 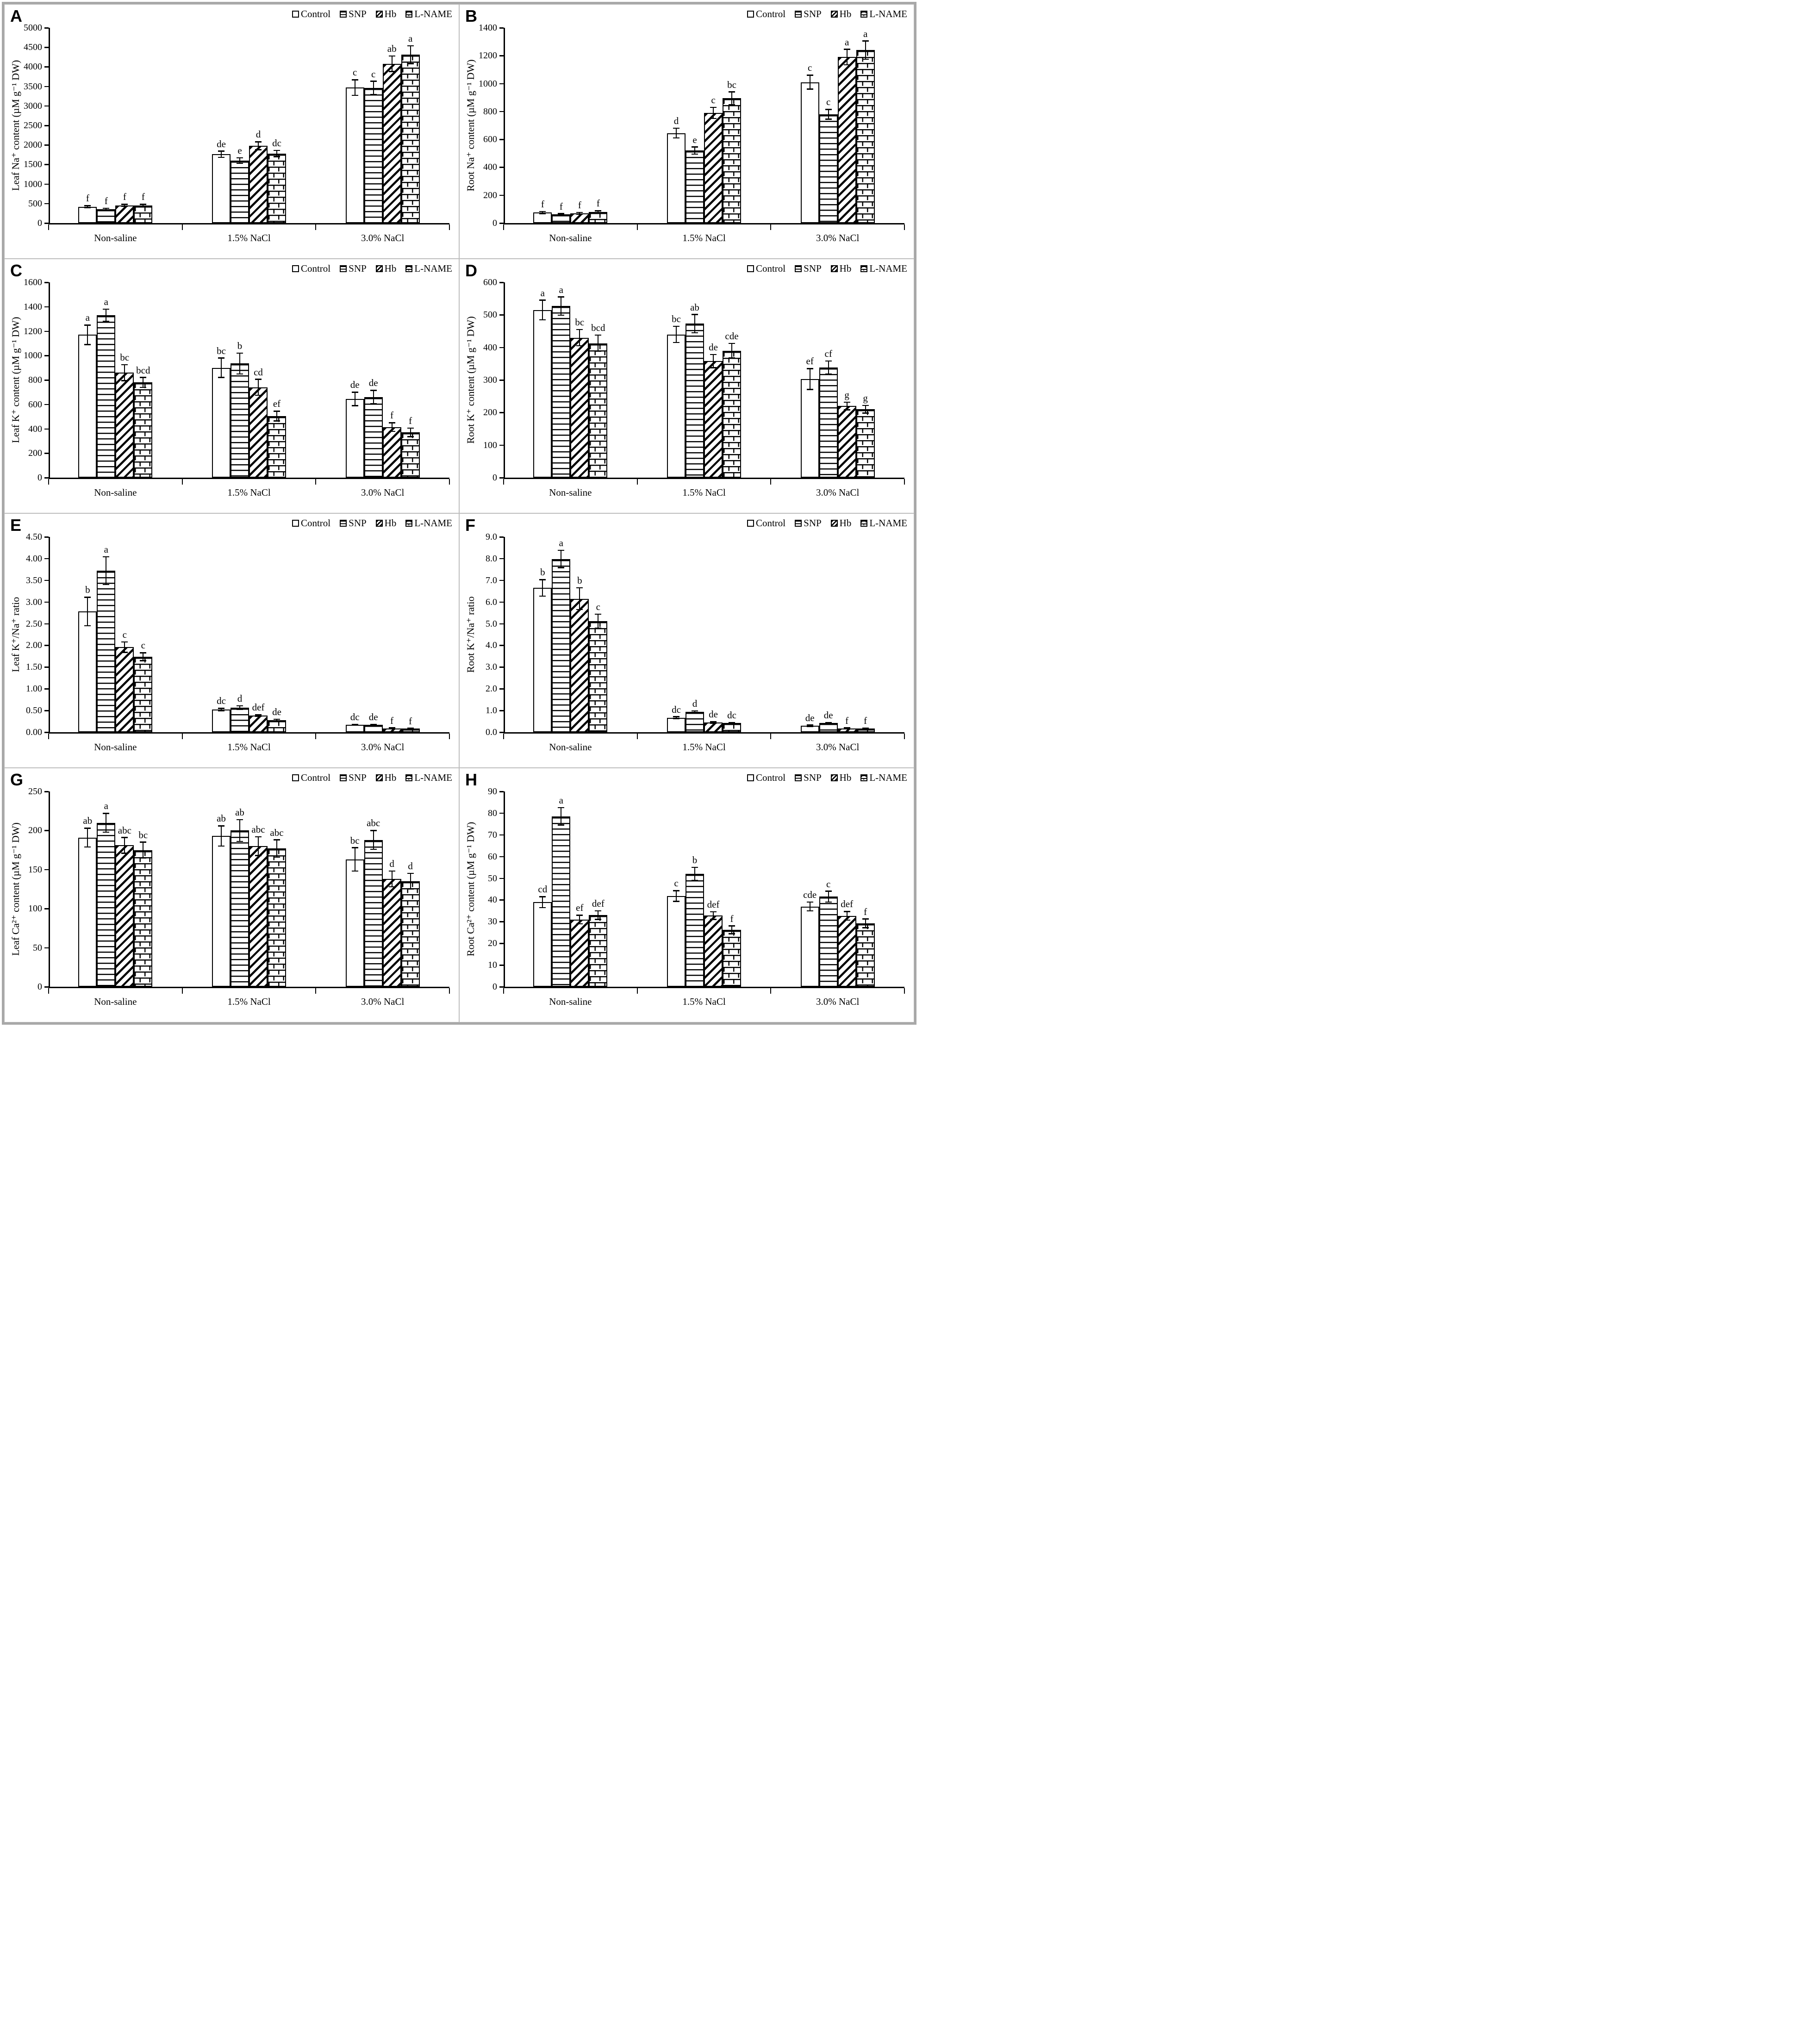 I want to click on y-tick-label: 600, so click(x=490, y=139).